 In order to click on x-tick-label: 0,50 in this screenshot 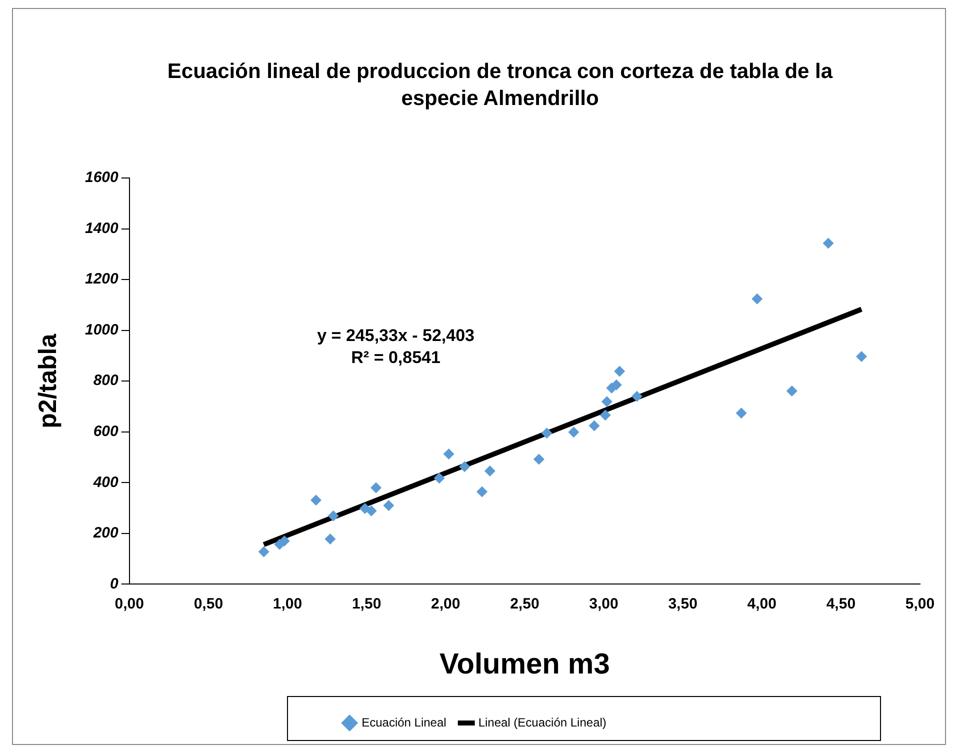, I will do `click(209, 603)`.